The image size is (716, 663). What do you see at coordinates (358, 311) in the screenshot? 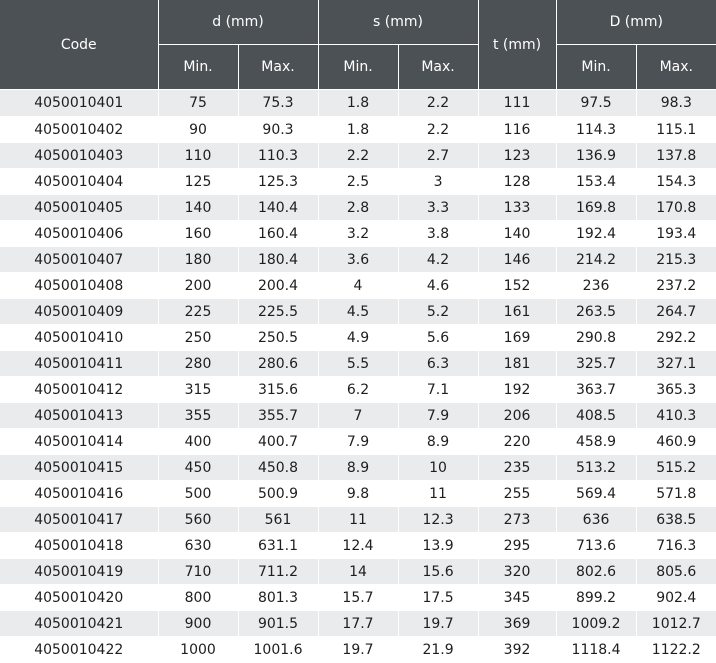
I see `table-row: 4050010409 225 225.5 4.5 5.2 161 263.5 264.7` at bounding box center [358, 311].